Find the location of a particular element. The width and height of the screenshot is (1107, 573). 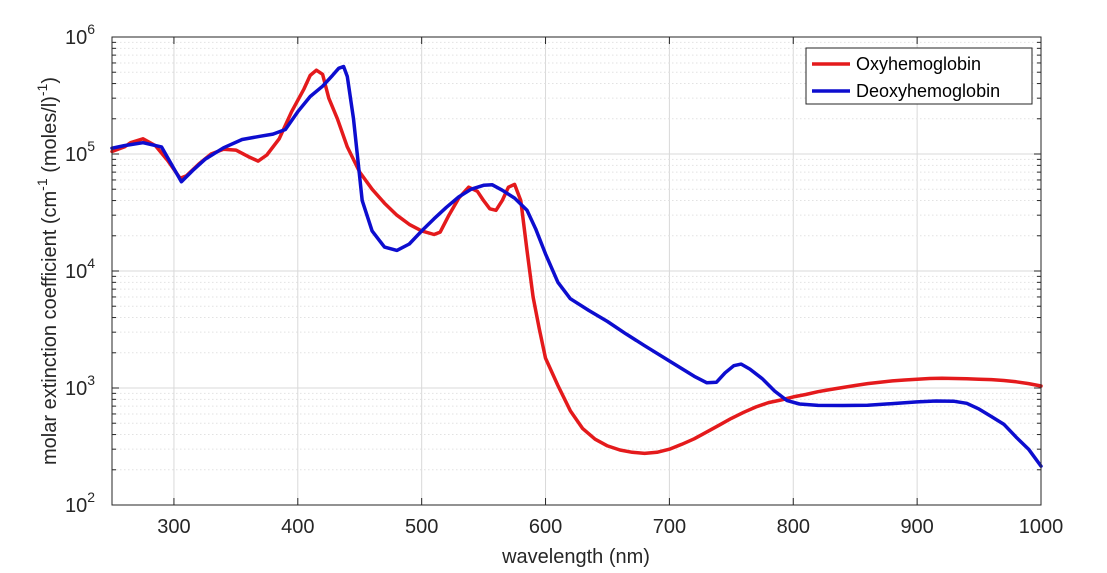

legend-label-oxyhemoglobin: Oxyhemoglobin is located at coordinates (918, 64).